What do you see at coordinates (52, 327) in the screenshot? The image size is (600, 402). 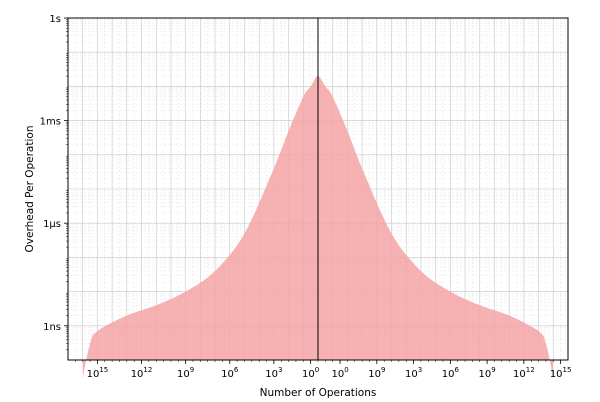 I see `y-tick-label: 1ns` at bounding box center [52, 327].